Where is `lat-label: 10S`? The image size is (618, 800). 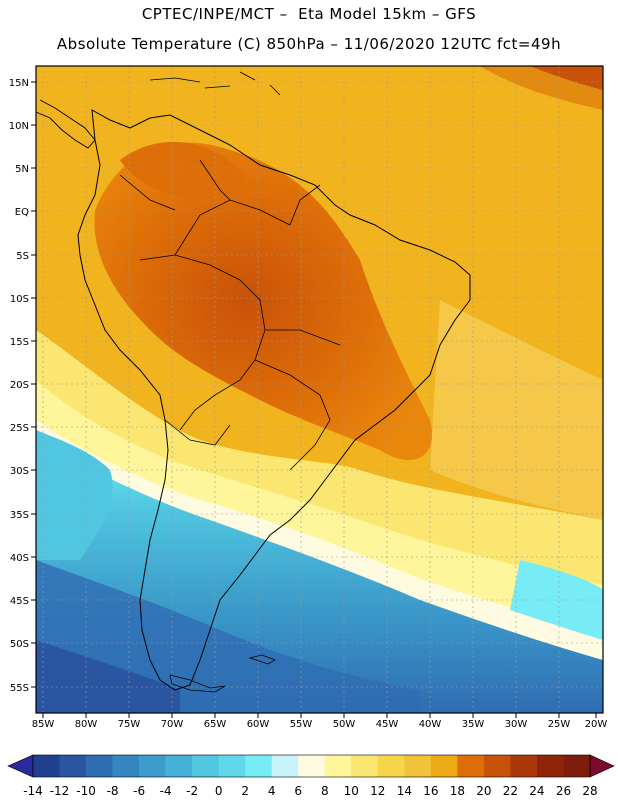
lat-label: 10S is located at coordinates (19, 299).